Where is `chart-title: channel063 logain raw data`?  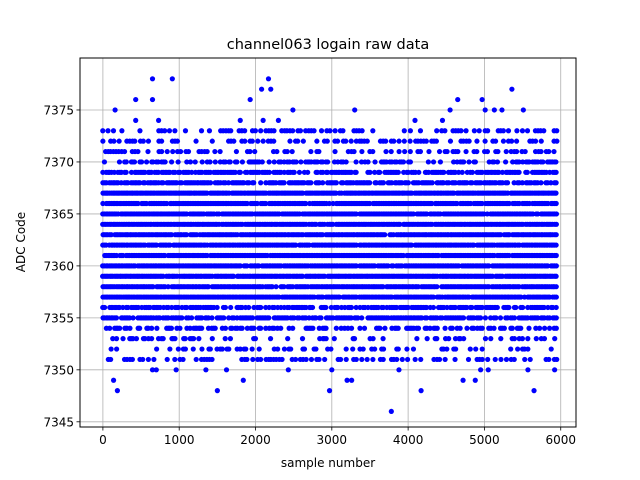
chart-title: channel063 logain raw data is located at coordinates (328, 45).